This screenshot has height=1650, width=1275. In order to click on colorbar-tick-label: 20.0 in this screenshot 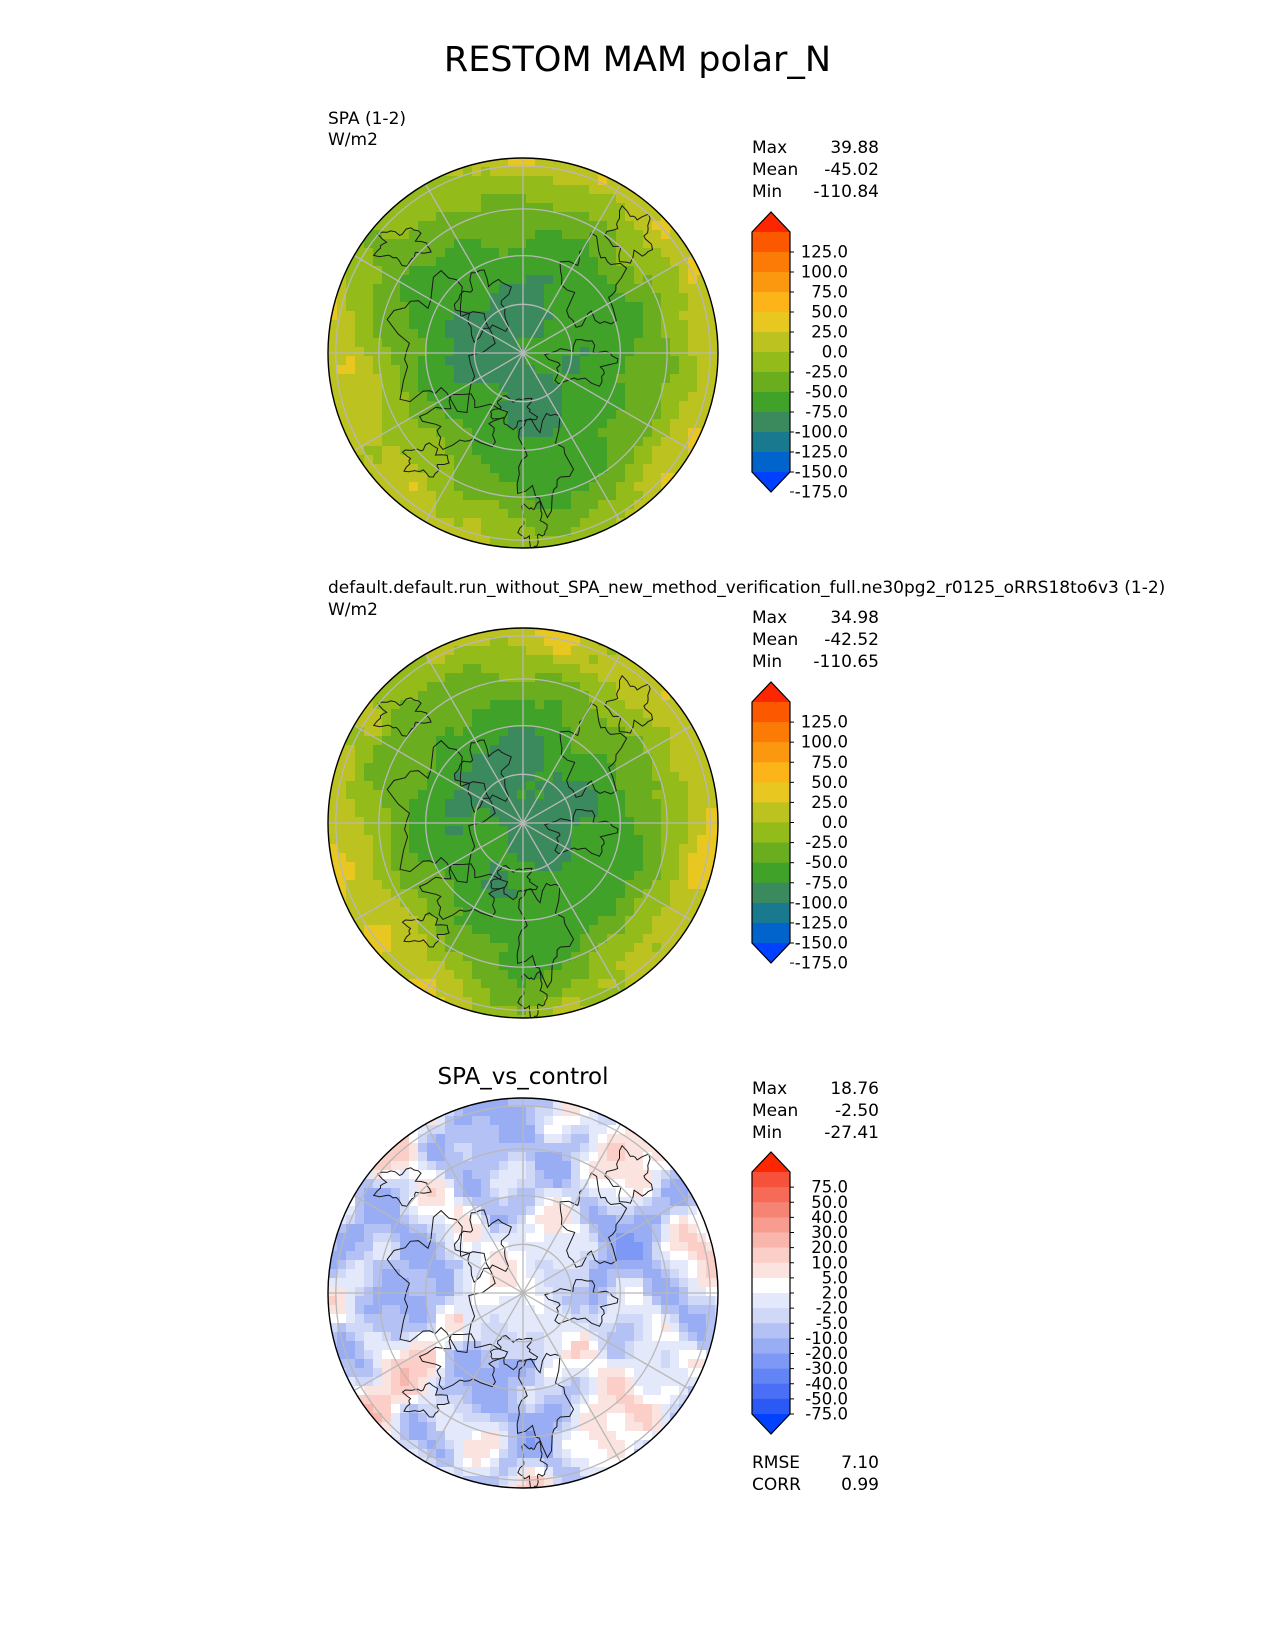, I will do `click(829, 1247)`.